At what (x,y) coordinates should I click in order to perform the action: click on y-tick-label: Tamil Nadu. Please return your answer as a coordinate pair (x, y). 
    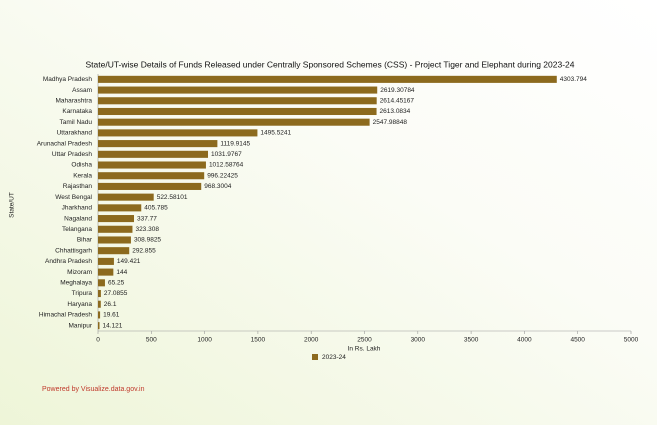
    Looking at the image, I should click on (75, 122).